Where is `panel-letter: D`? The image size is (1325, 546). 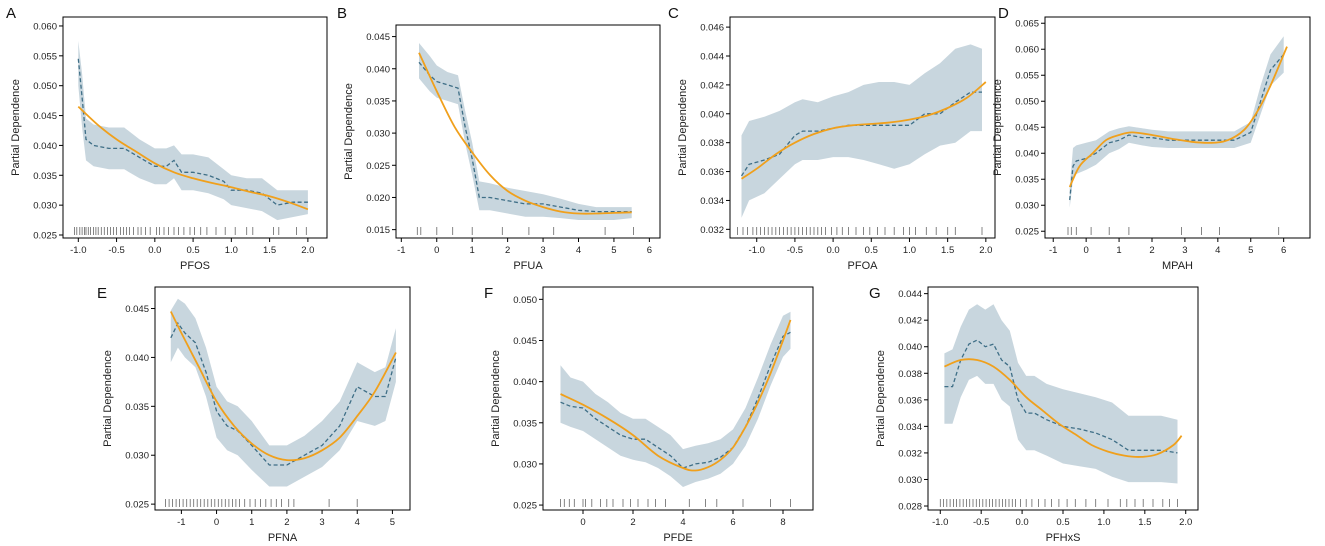
panel-letter: D is located at coordinates (1003, 13).